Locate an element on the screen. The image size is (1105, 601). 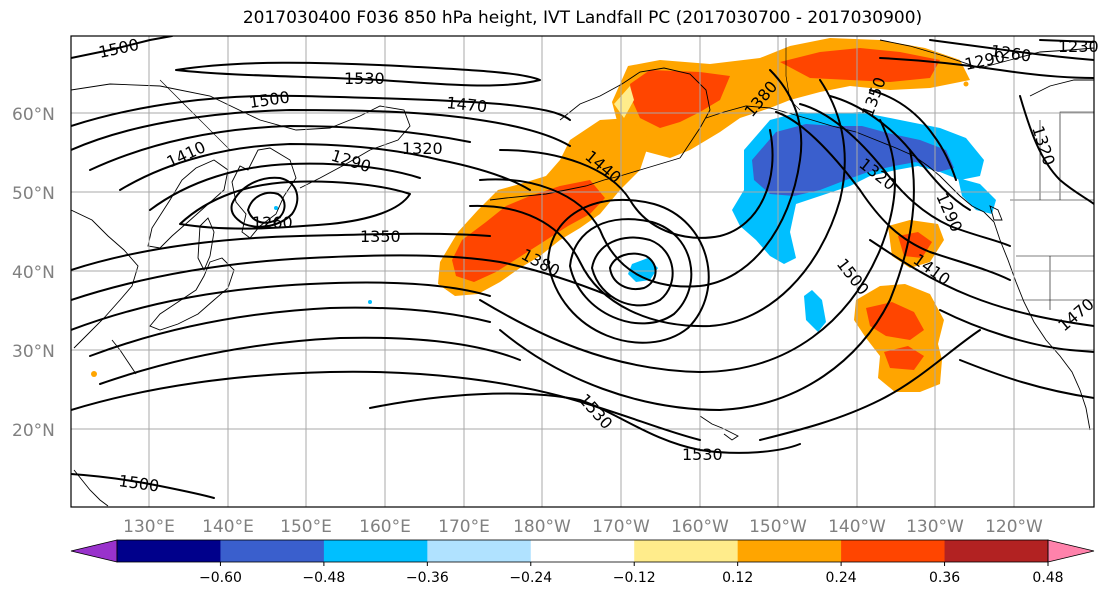
contour-1500-mid is located at coordinates (321, 110).